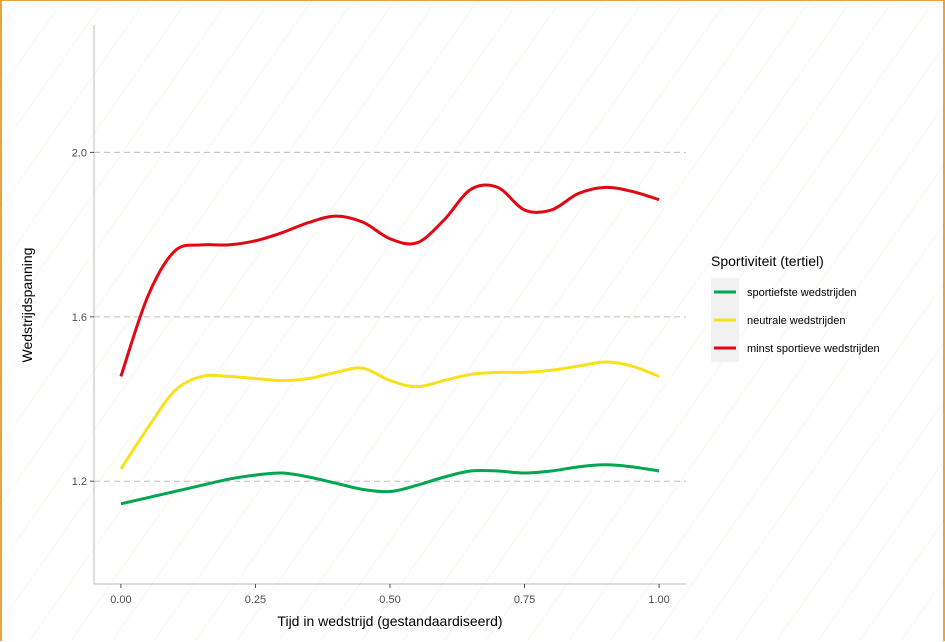 This screenshot has width=945, height=642. Describe the element at coordinates (813, 349) in the screenshot. I see `legend-label-2: minst sportieve wedstrijden` at that location.